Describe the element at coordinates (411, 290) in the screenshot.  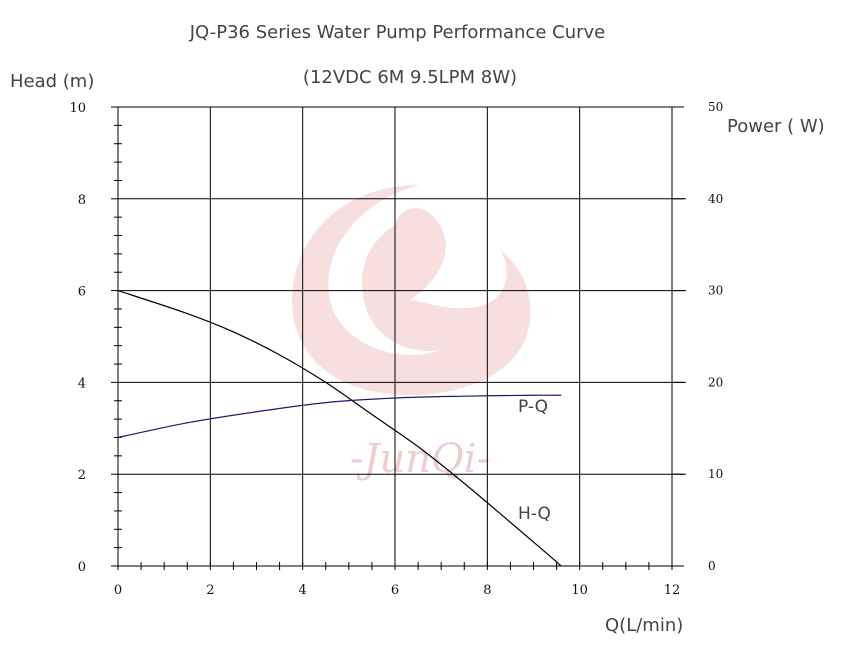
I see `watermark-drop-shape` at that location.